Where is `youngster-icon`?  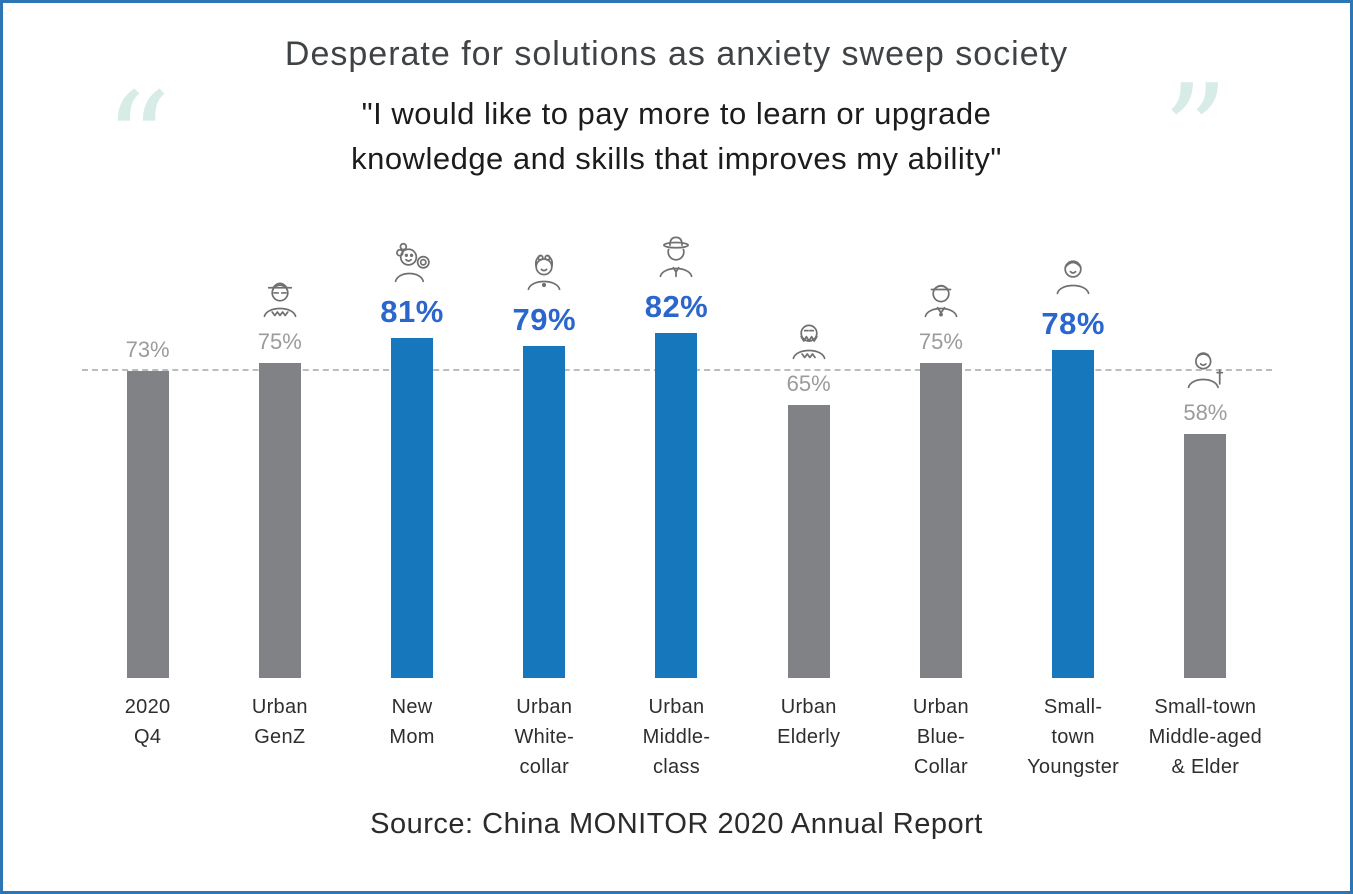 youngster-icon is located at coordinates (1073, 276).